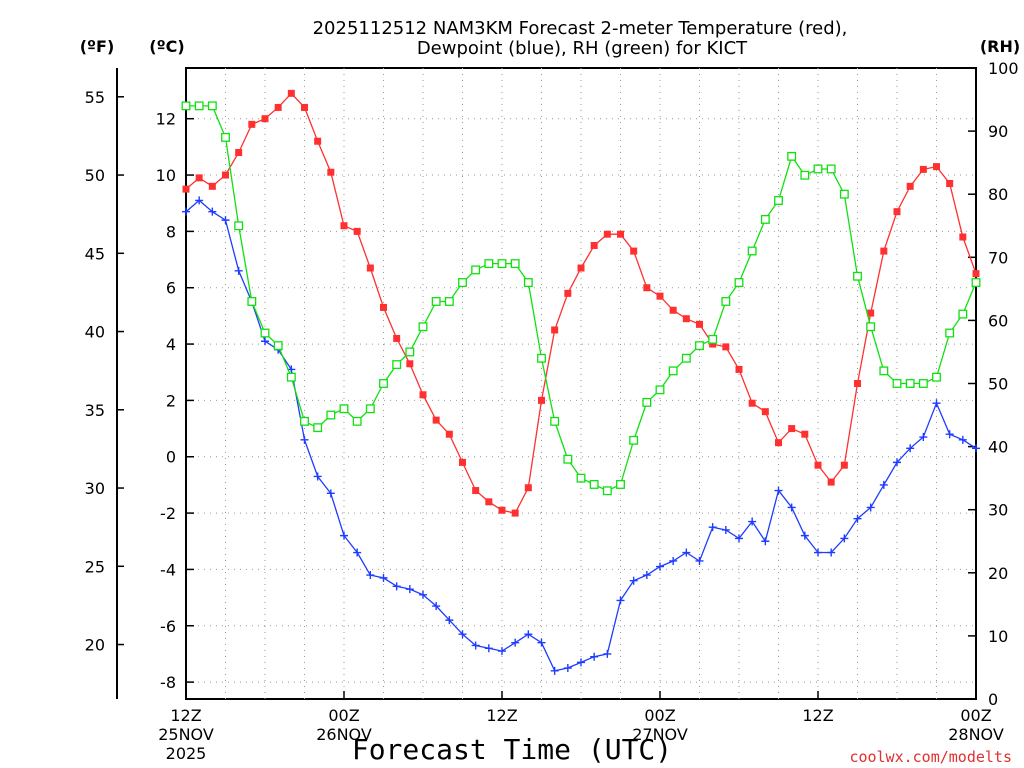  I want to click on fahrenheit-tick-label: 20, so click(95, 645).